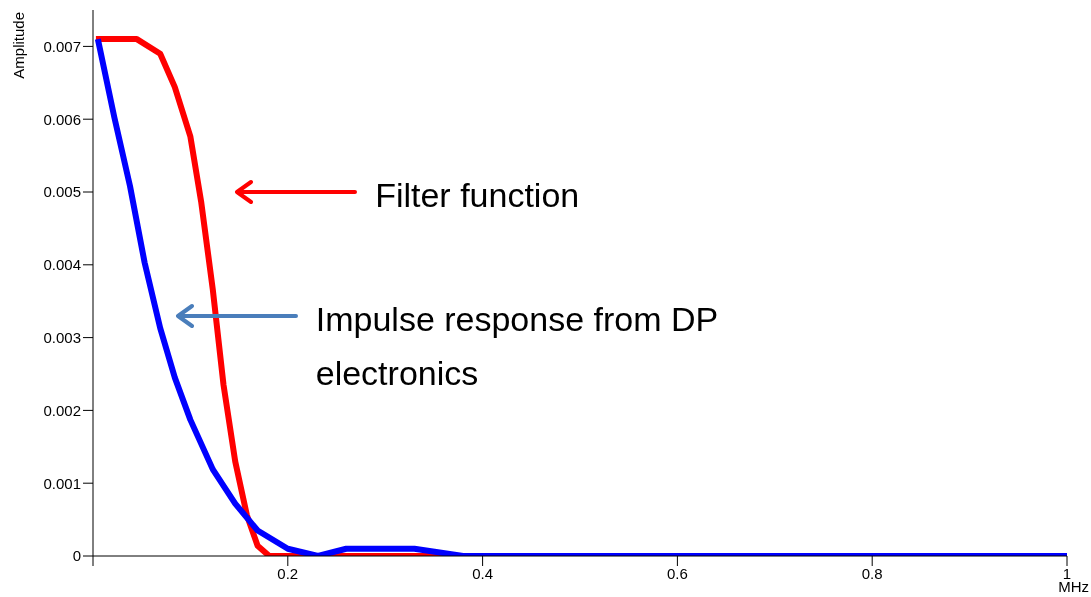  What do you see at coordinates (18, 45) in the screenshot?
I see `y-axis-title: Amplitude` at bounding box center [18, 45].